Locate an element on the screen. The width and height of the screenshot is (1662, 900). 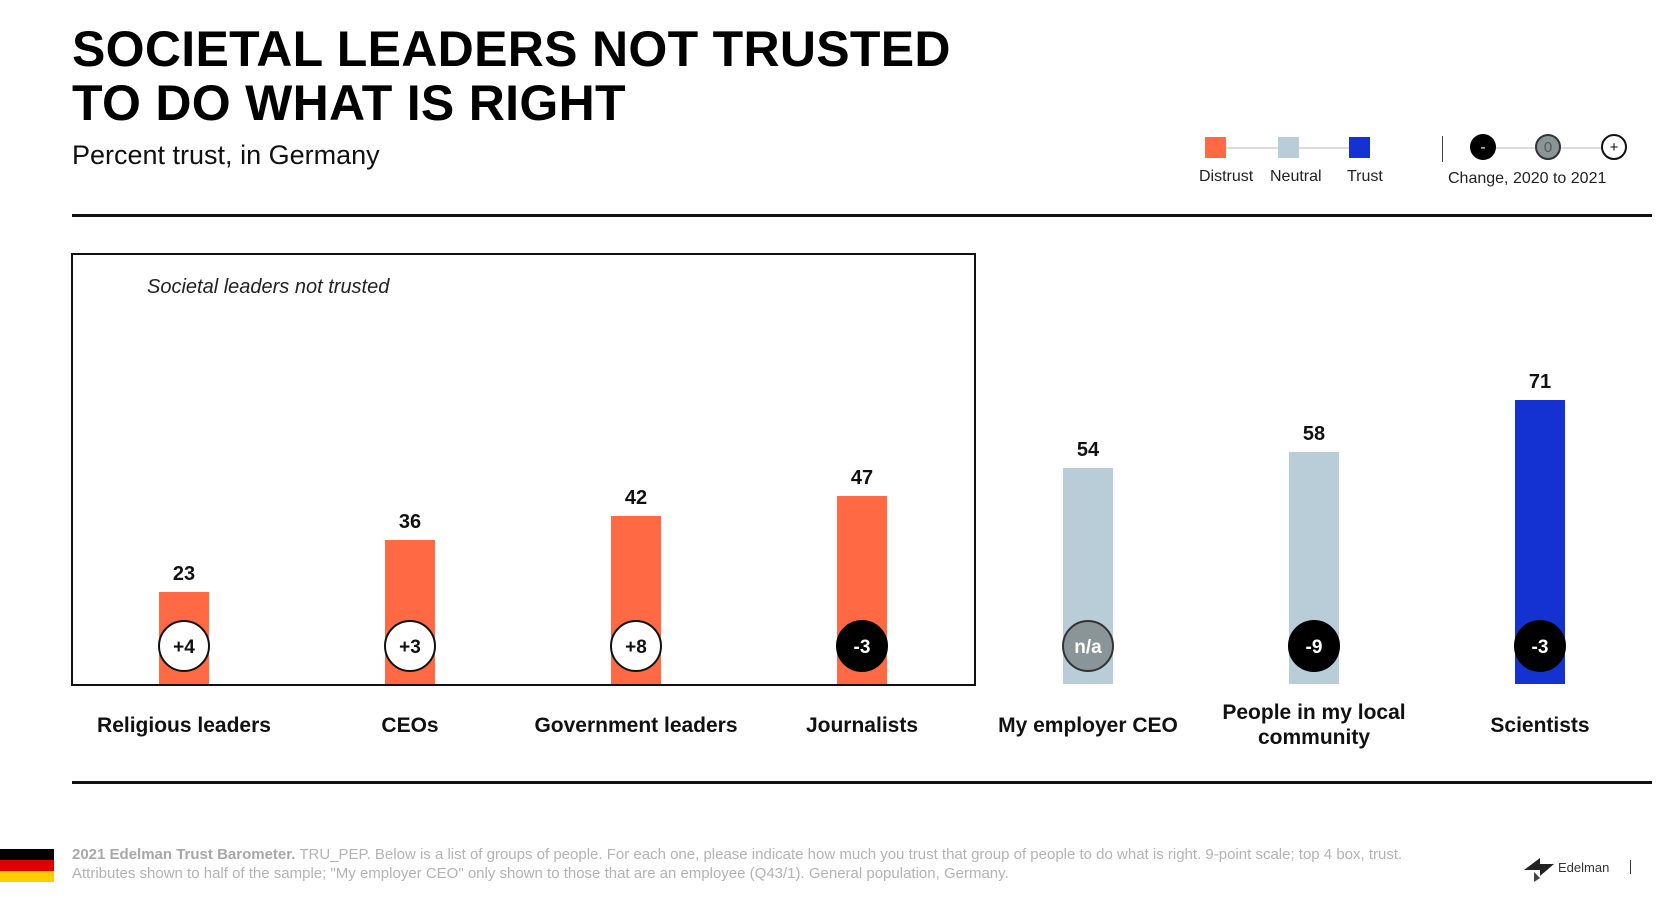
change-badge-label: +3 is located at coordinates (410, 647).